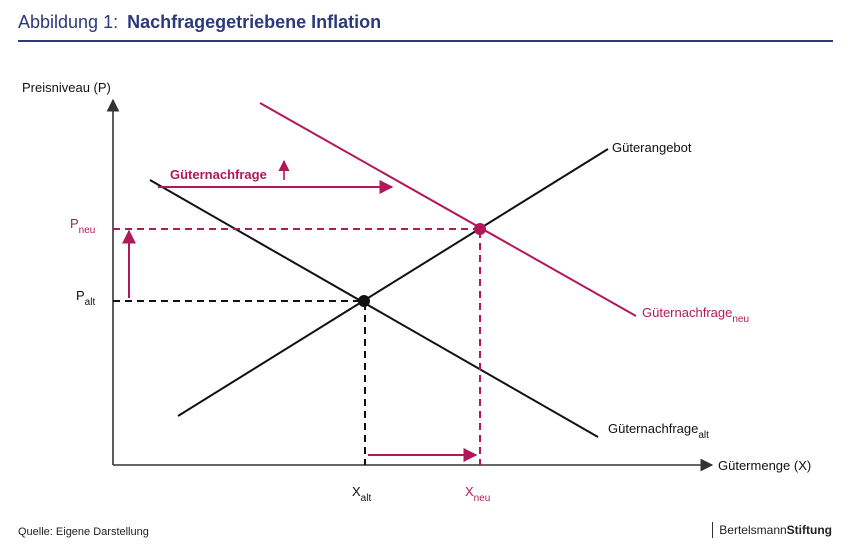 This screenshot has width=850, height=557. I want to click on x-old-label: Xalt, so click(361, 494).